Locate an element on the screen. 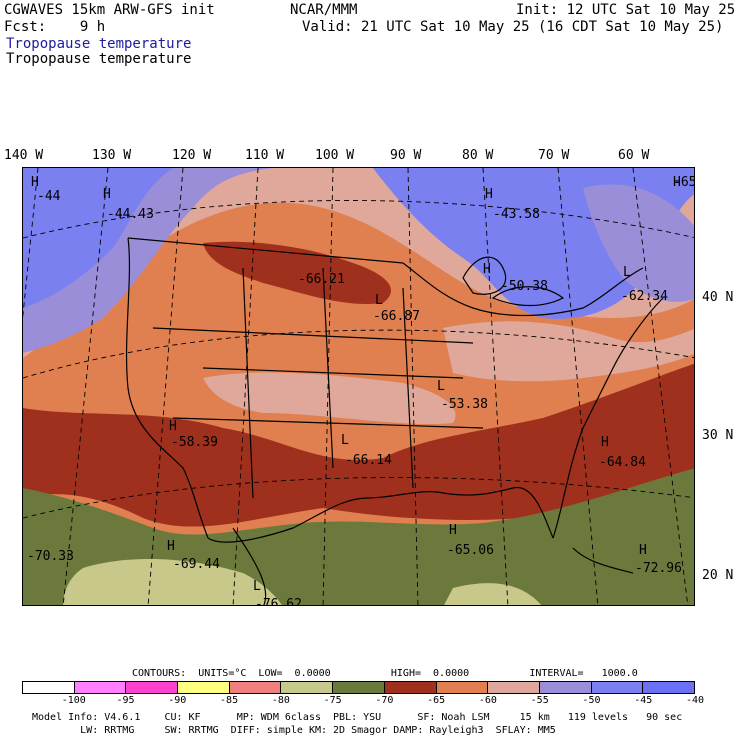 This screenshot has width=740, height=740. colorbar-tick-label: -60 is located at coordinates (487, 700).